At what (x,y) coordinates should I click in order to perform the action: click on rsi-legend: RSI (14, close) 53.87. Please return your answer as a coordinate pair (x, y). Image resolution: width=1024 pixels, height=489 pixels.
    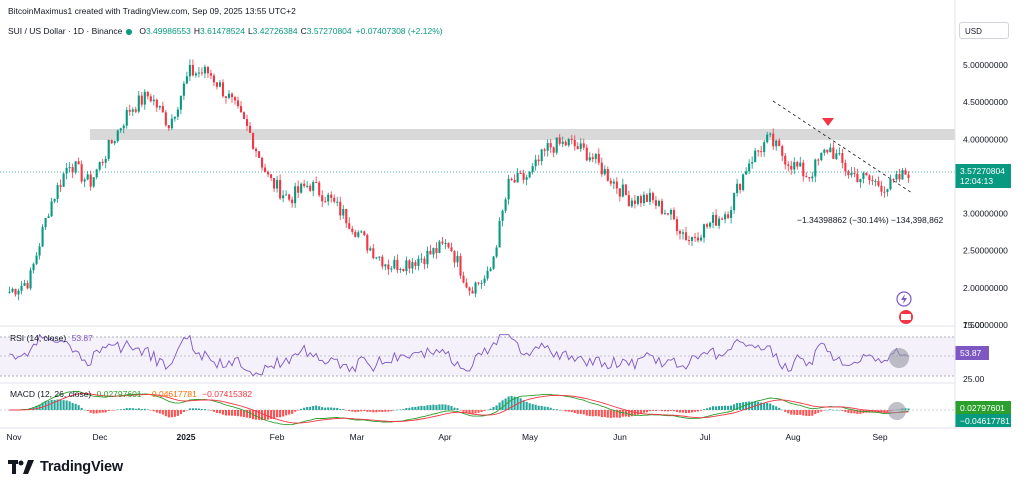
    Looking at the image, I should click on (51, 338).